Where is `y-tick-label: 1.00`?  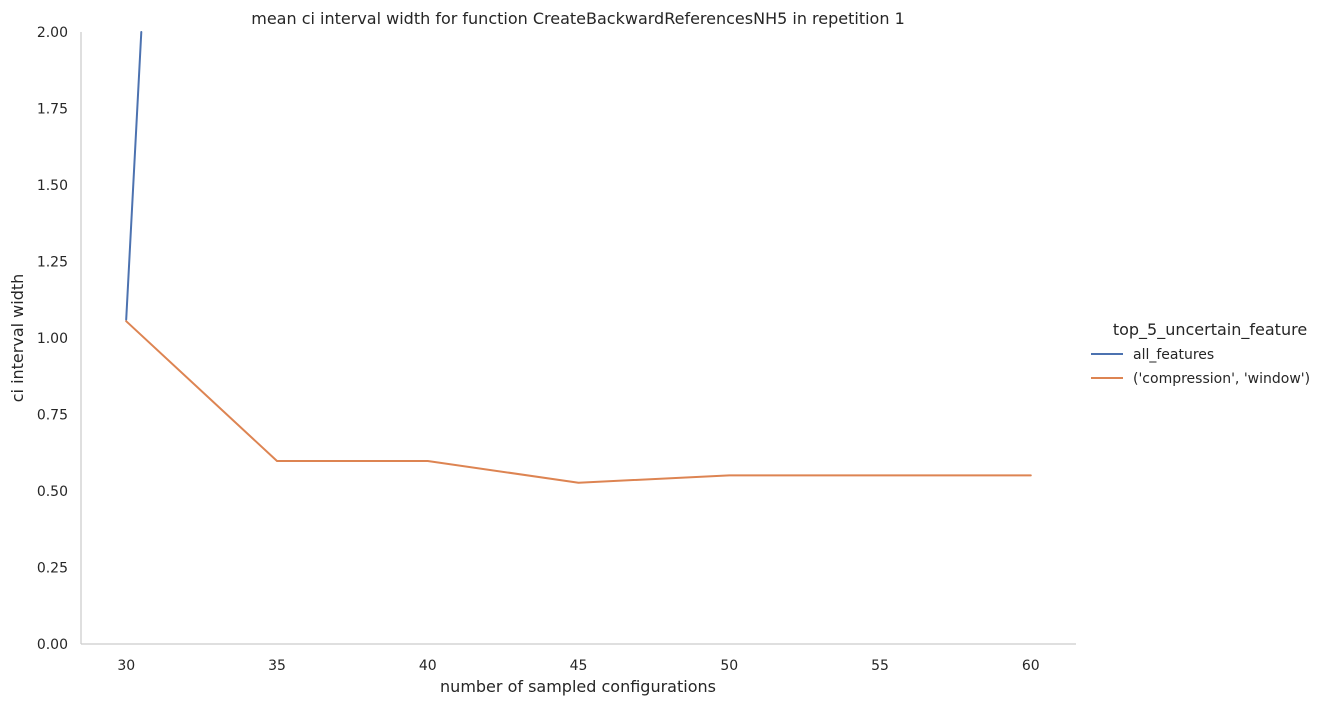
y-tick-label: 1.00 is located at coordinates (52, 339).